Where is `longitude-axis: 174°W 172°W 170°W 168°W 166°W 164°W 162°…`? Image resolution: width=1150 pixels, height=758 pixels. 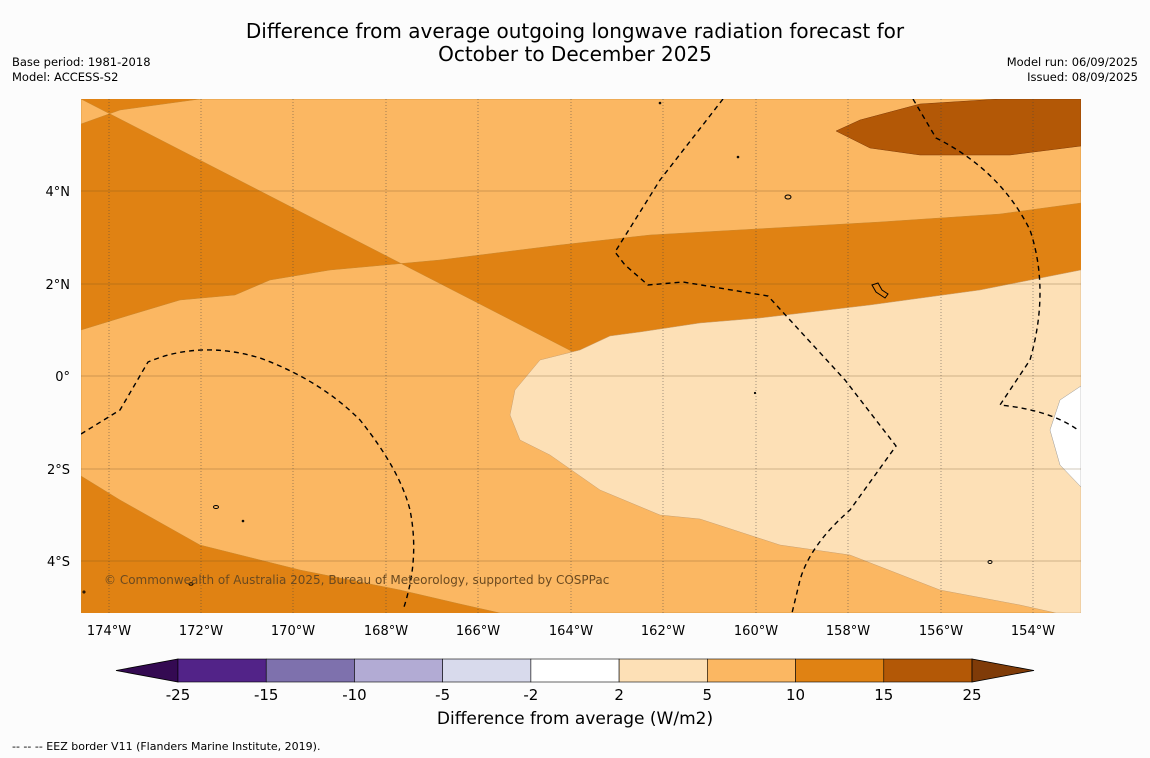 longitude-axis: 174°W 172°W 170°W 168°W 166°W 164°W 162°… is located at coordinates (571, 631).